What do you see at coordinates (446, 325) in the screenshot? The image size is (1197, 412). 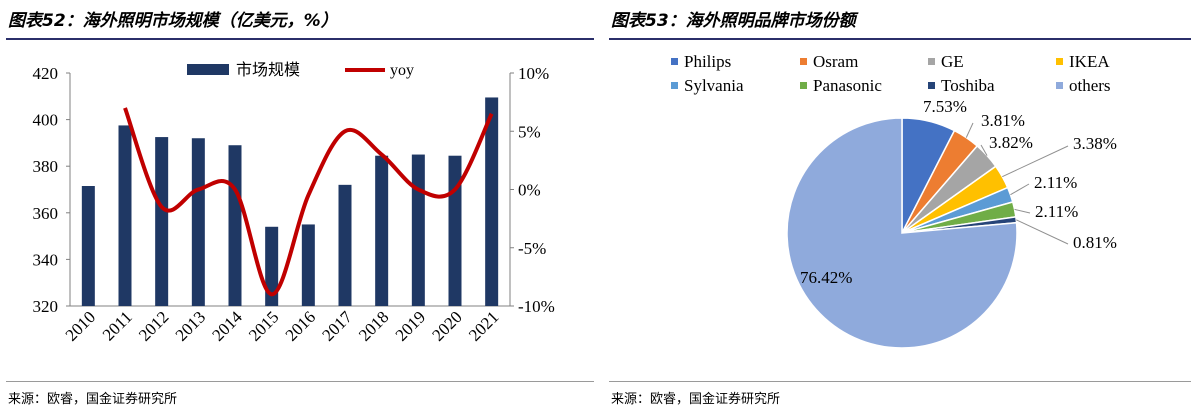 I see `x-tick-label: 2020` at bounding box center [446, 325].